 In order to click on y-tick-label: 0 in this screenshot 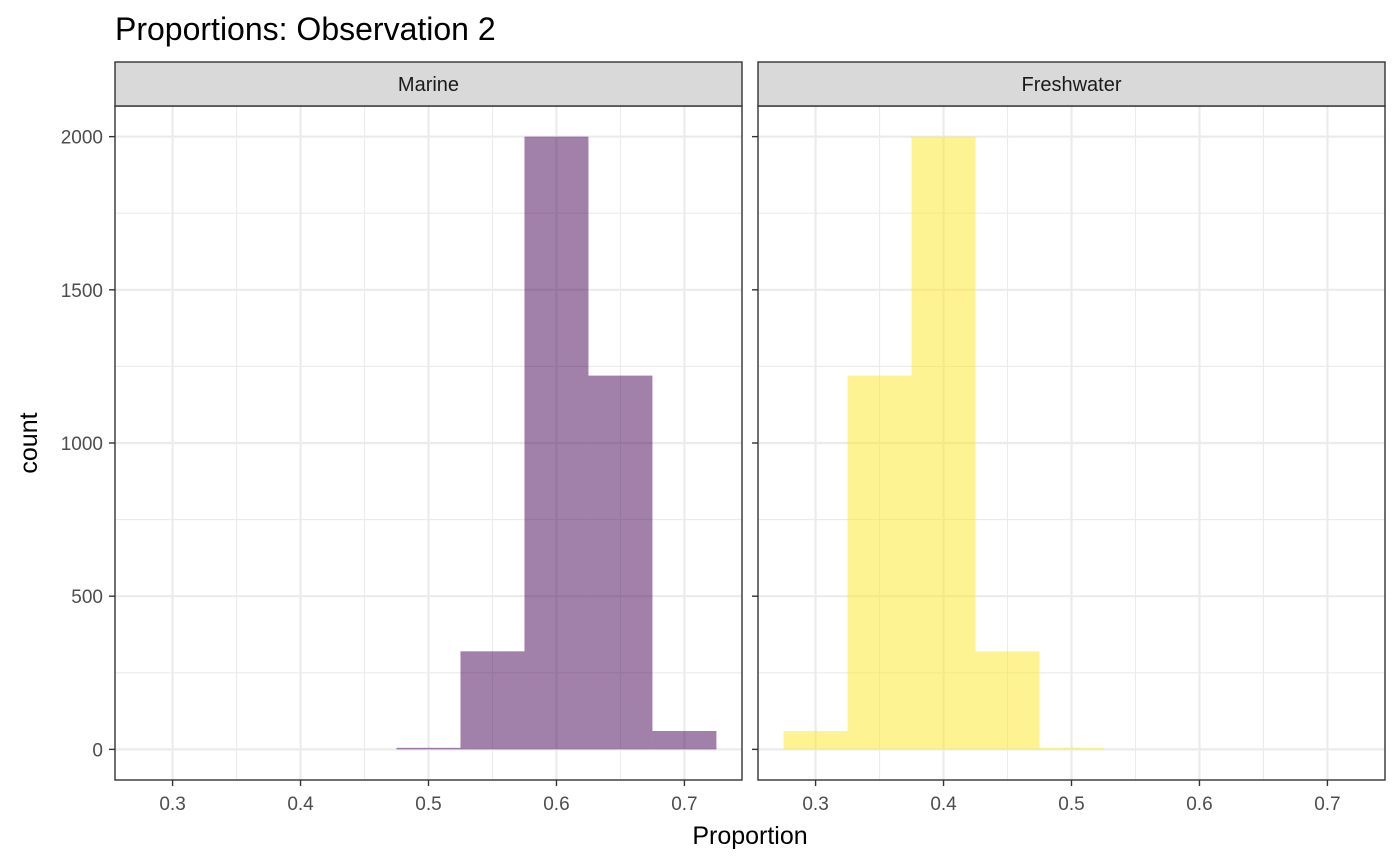, I will do `click(97, 750)`.